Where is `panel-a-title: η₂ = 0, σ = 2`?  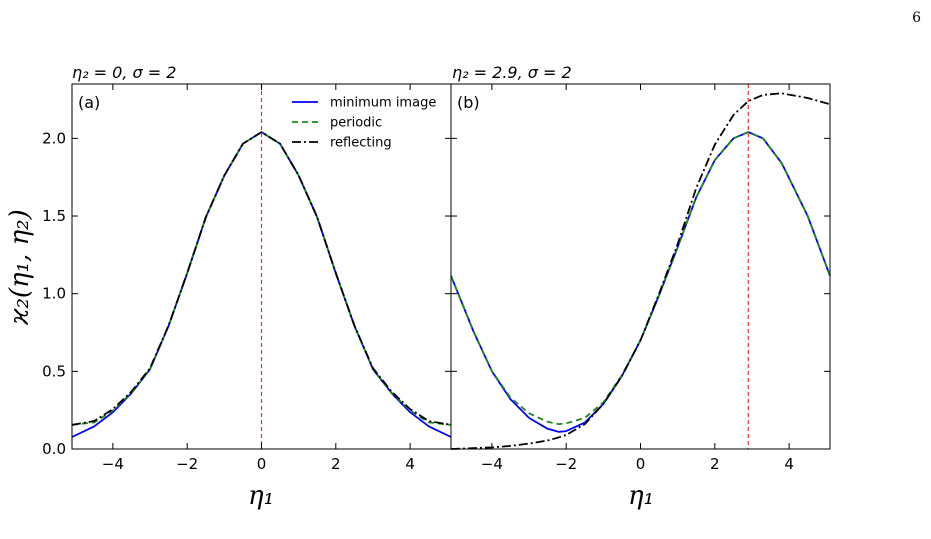
panel-a-title: η₂ = 0, σ = 2 is located at coordinates (124, 72).